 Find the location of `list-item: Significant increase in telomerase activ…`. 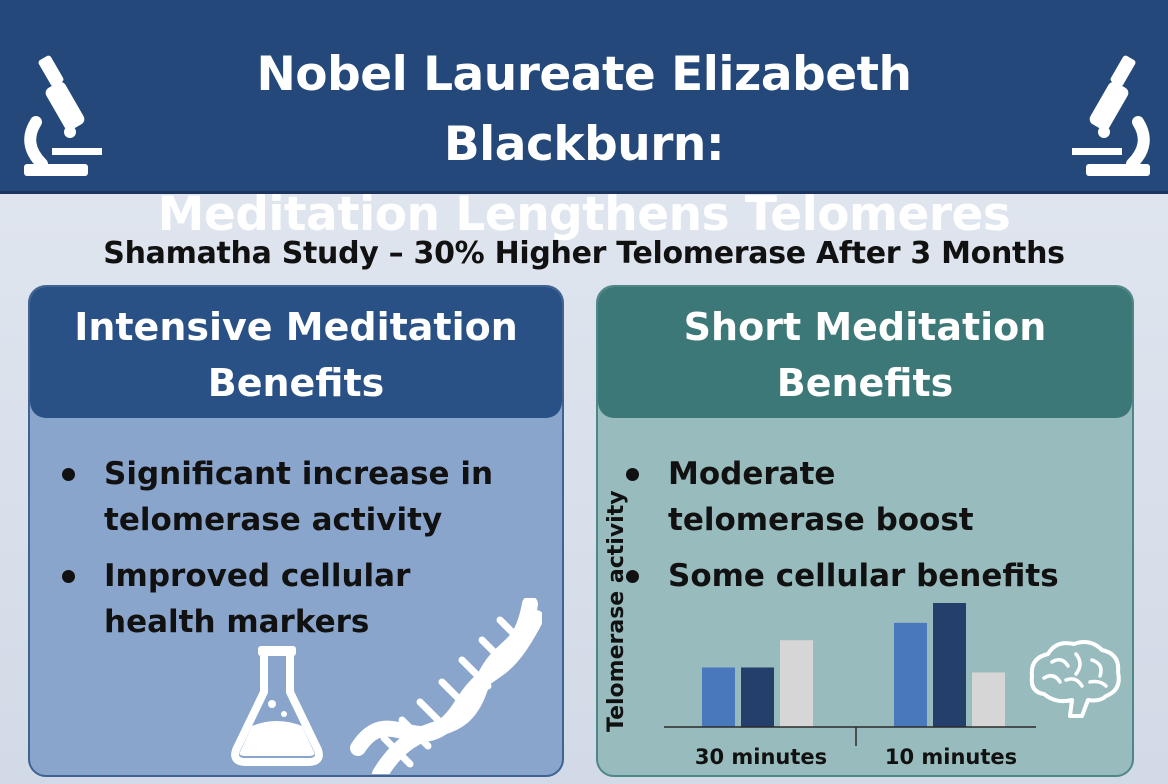

list-item: Significant increase in telomerase activ… is located at coordinates (304, 497).